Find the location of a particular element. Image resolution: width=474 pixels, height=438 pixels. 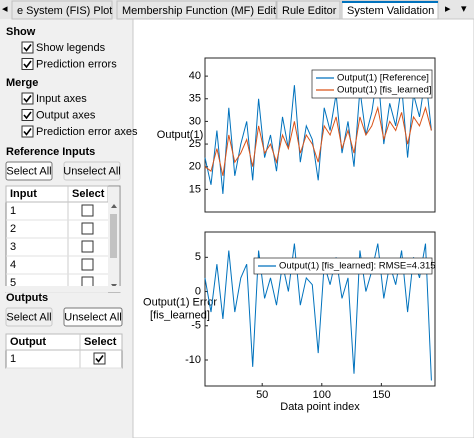

legend-label: Output(1) [fis_learned]: RMSE=4.315 is located at coordinates (357, 266).